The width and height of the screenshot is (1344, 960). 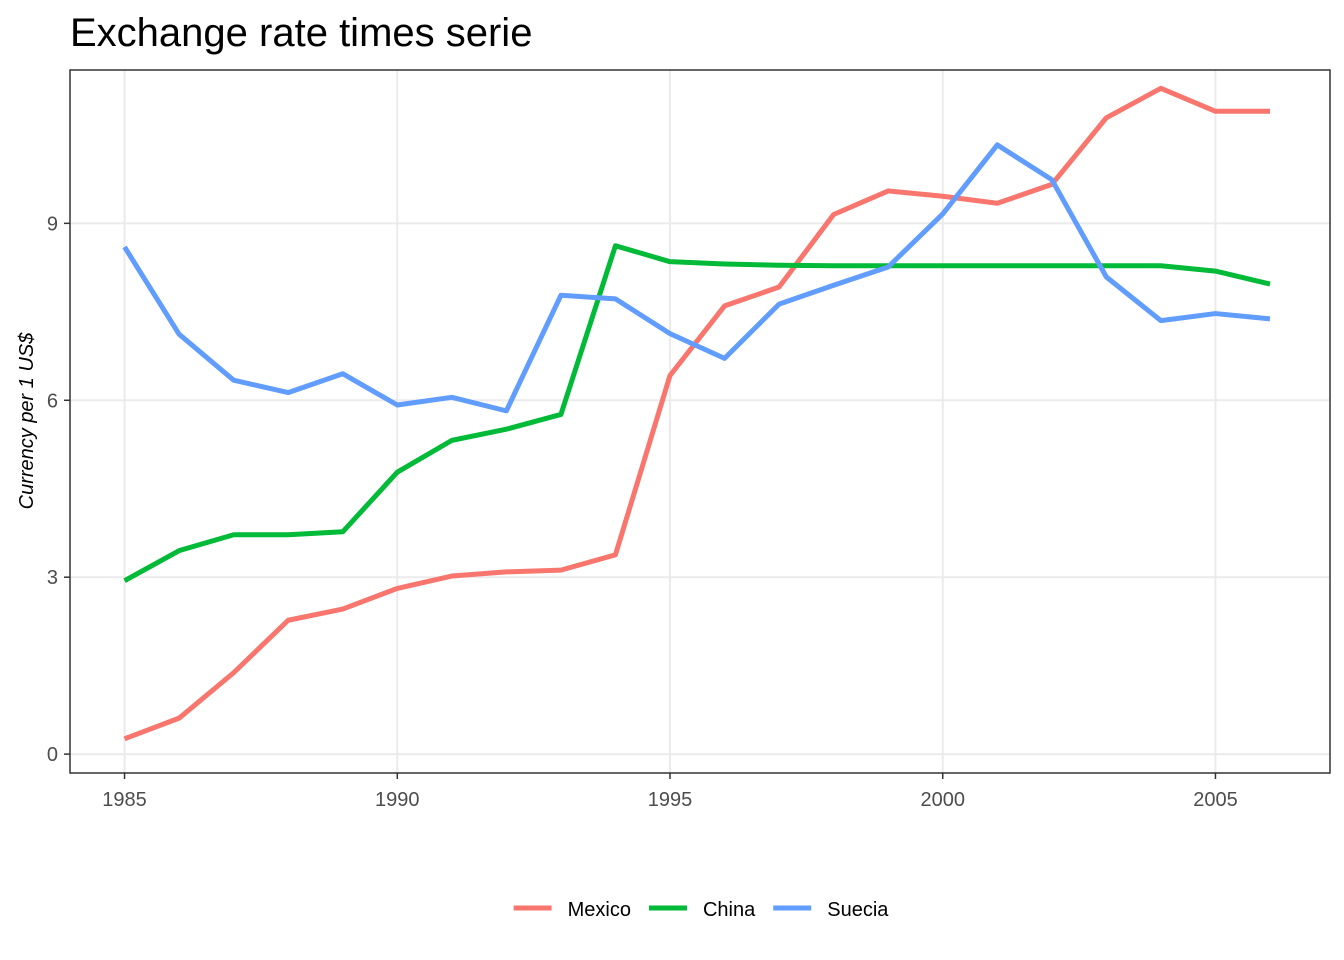 What do you see at coordinates (27, 421) in the screenshot?
I see `y-axis-label: Currency per 1 US$` at bounding box center [27, 421].